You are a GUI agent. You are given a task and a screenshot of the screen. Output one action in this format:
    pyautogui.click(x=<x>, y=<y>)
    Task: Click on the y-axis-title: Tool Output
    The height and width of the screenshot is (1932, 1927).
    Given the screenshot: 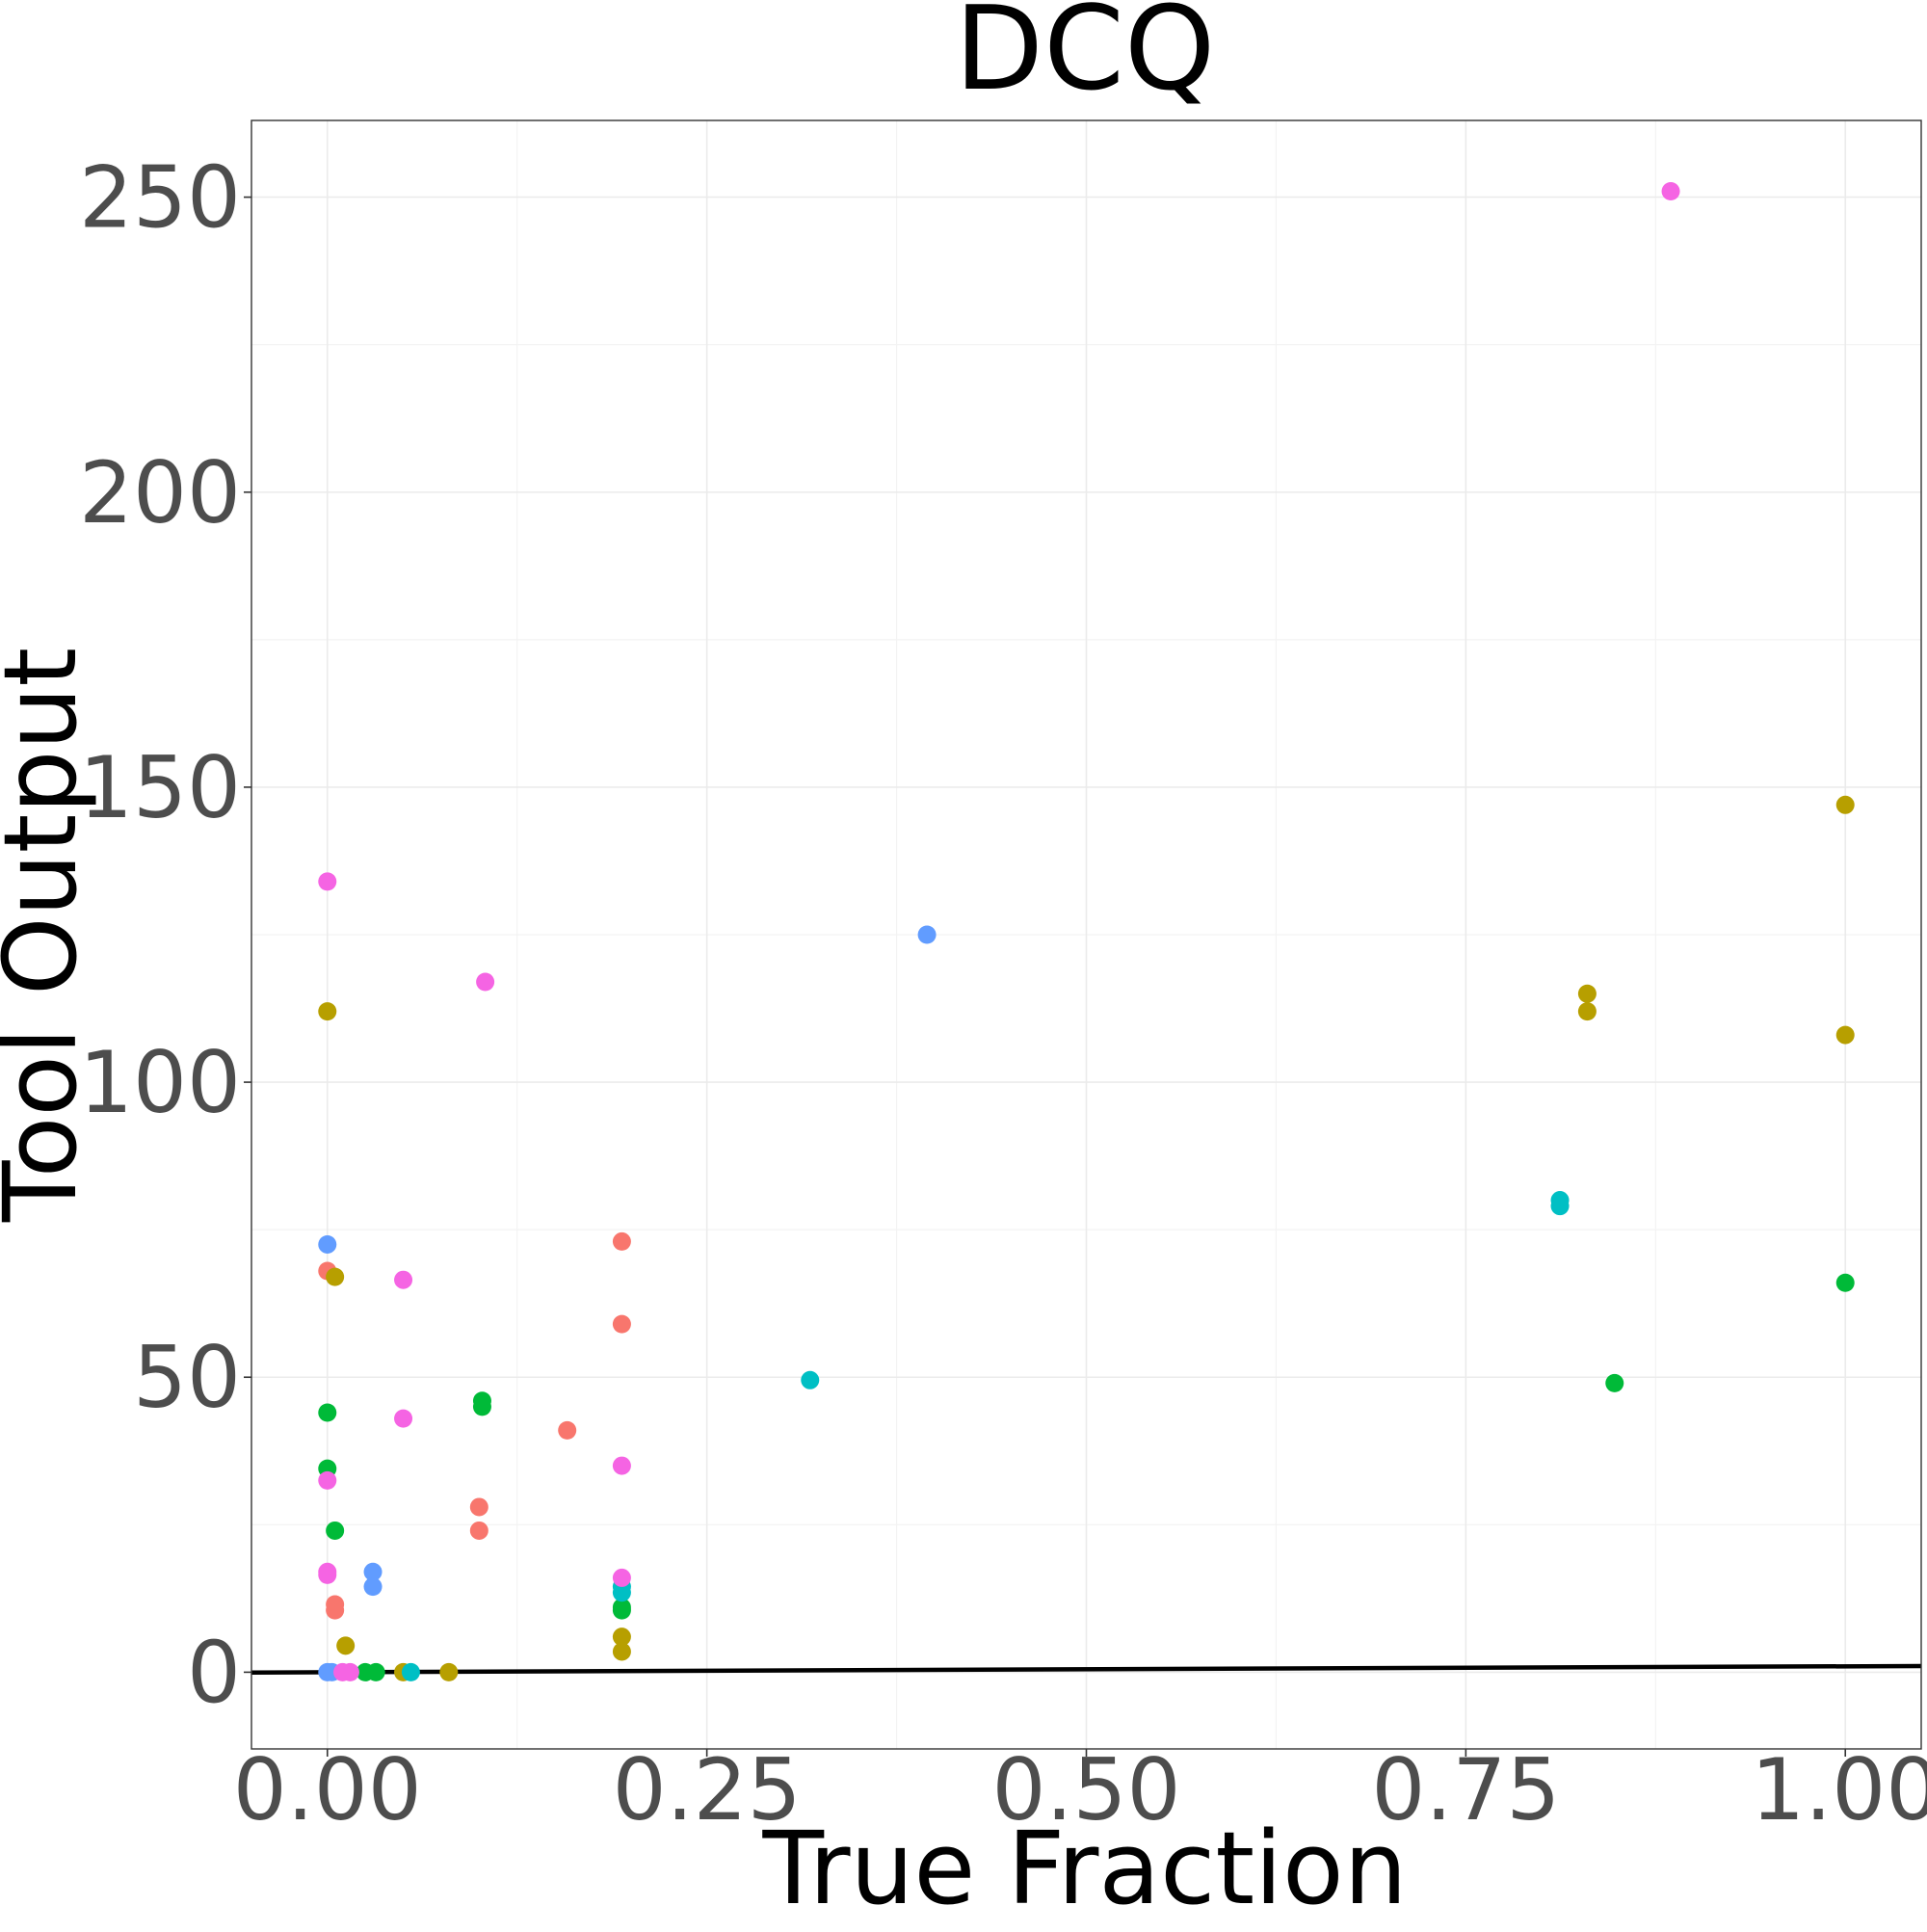 What is the action you would take?
    pyautogui.click(x=49, y=935)
    